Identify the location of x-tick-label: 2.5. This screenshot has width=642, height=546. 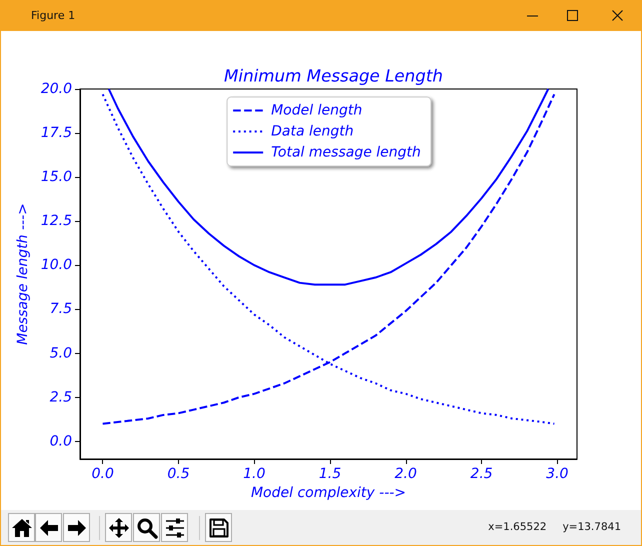
(481, 474).